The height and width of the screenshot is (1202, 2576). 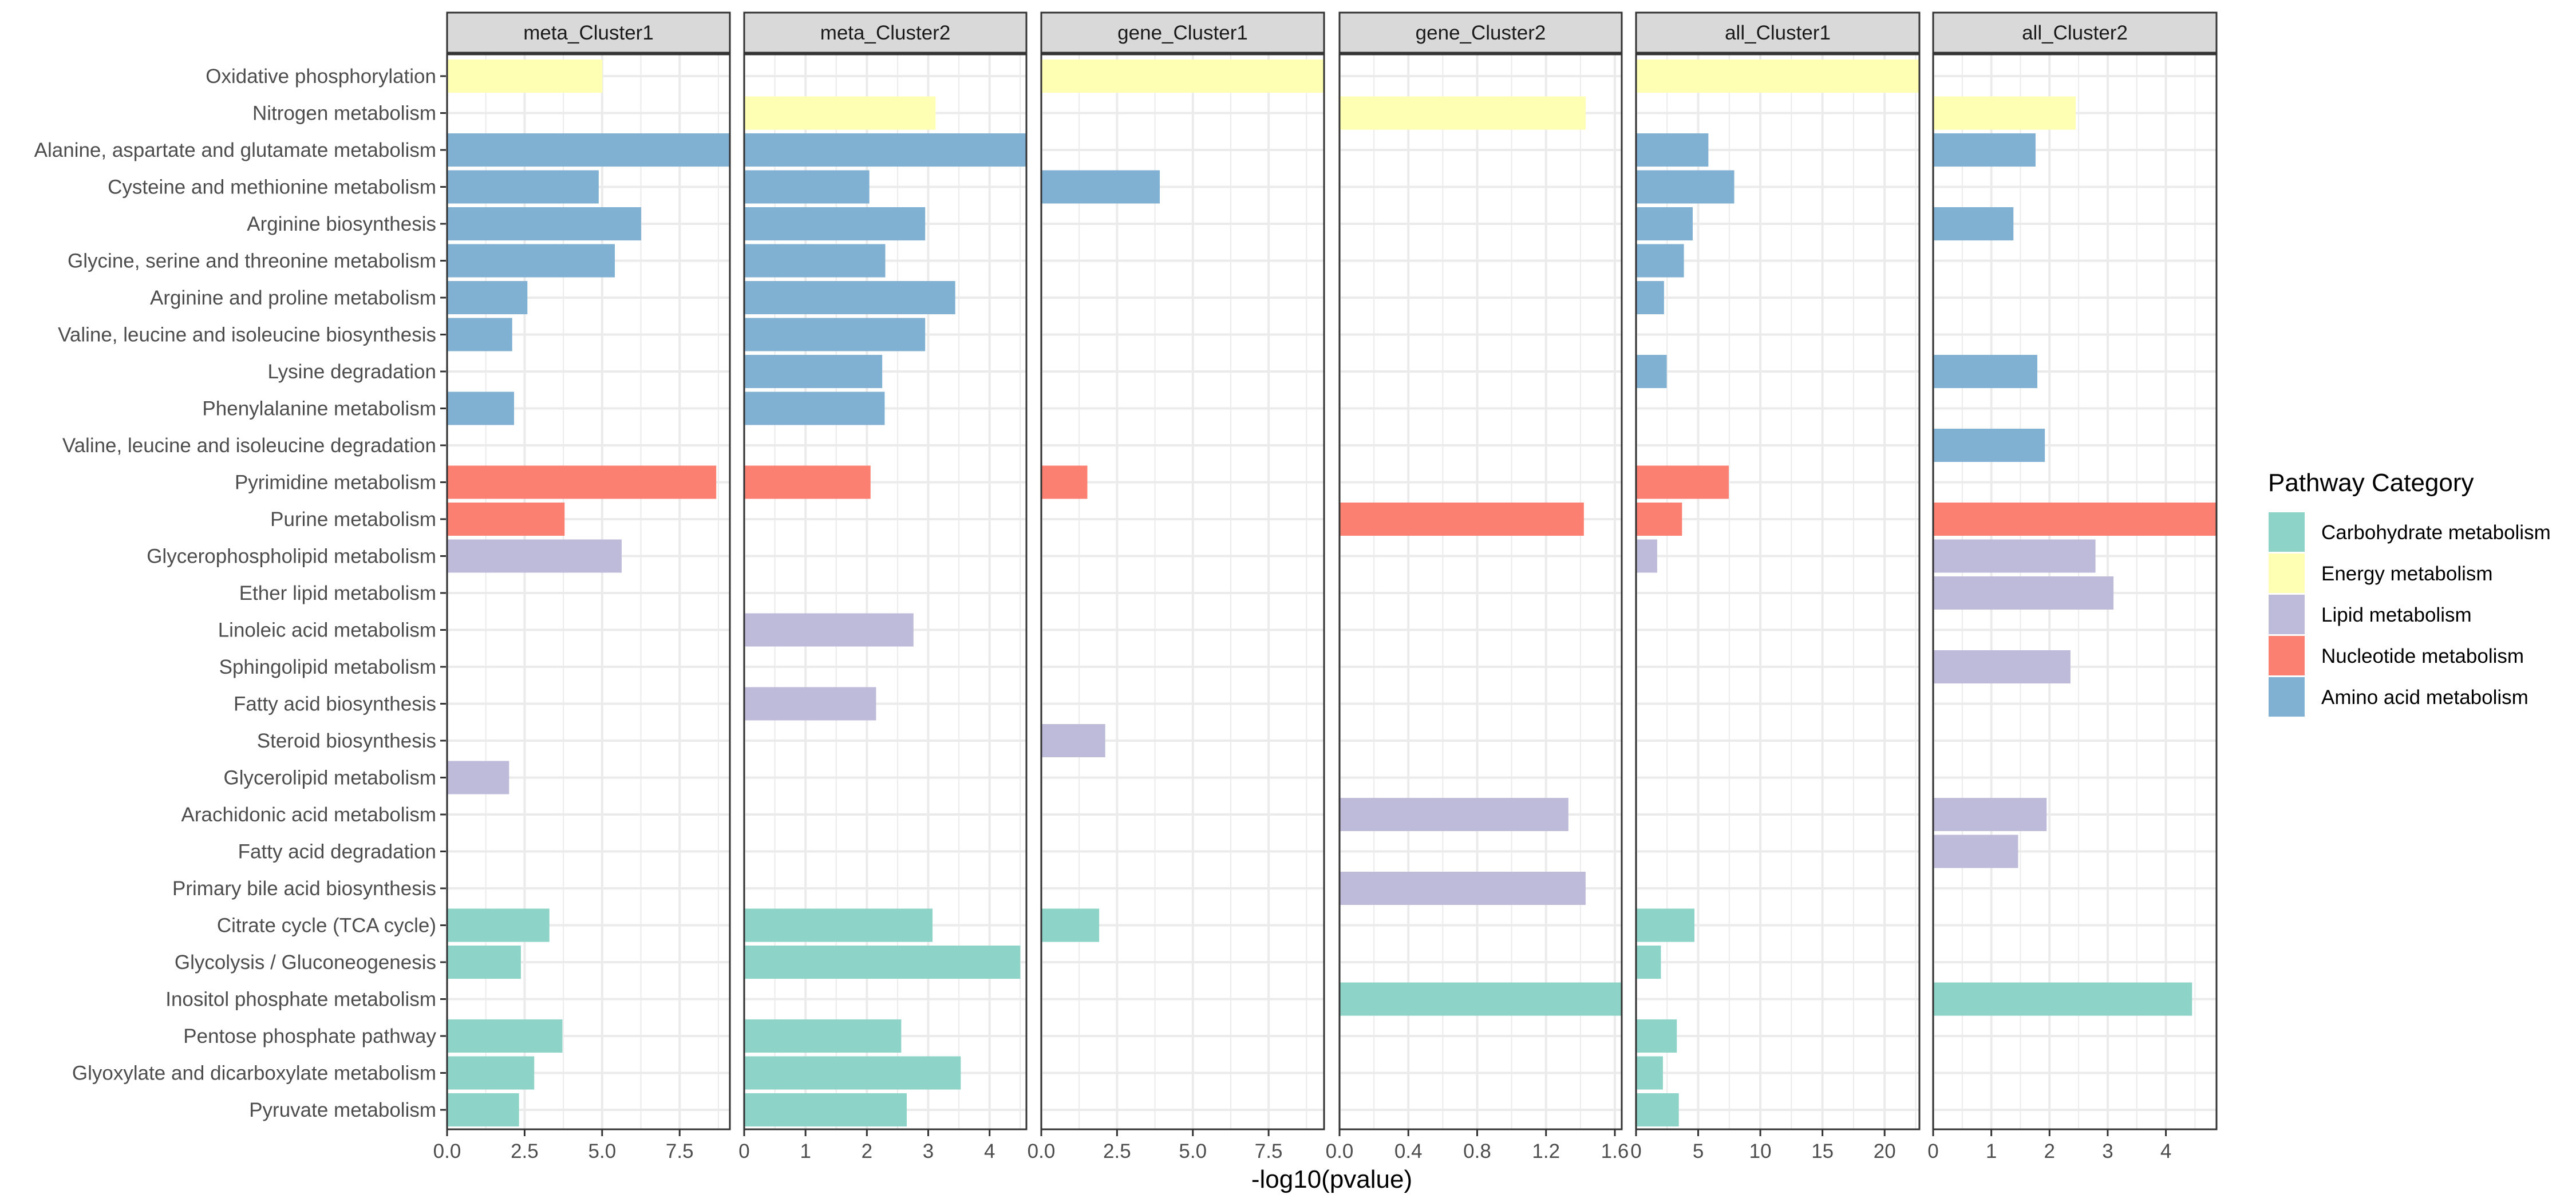 What do you see at coordinates (2107, 1152) in the screenshot?
I see `x-tick-label: 3` at bounding box center [2107, 1152].